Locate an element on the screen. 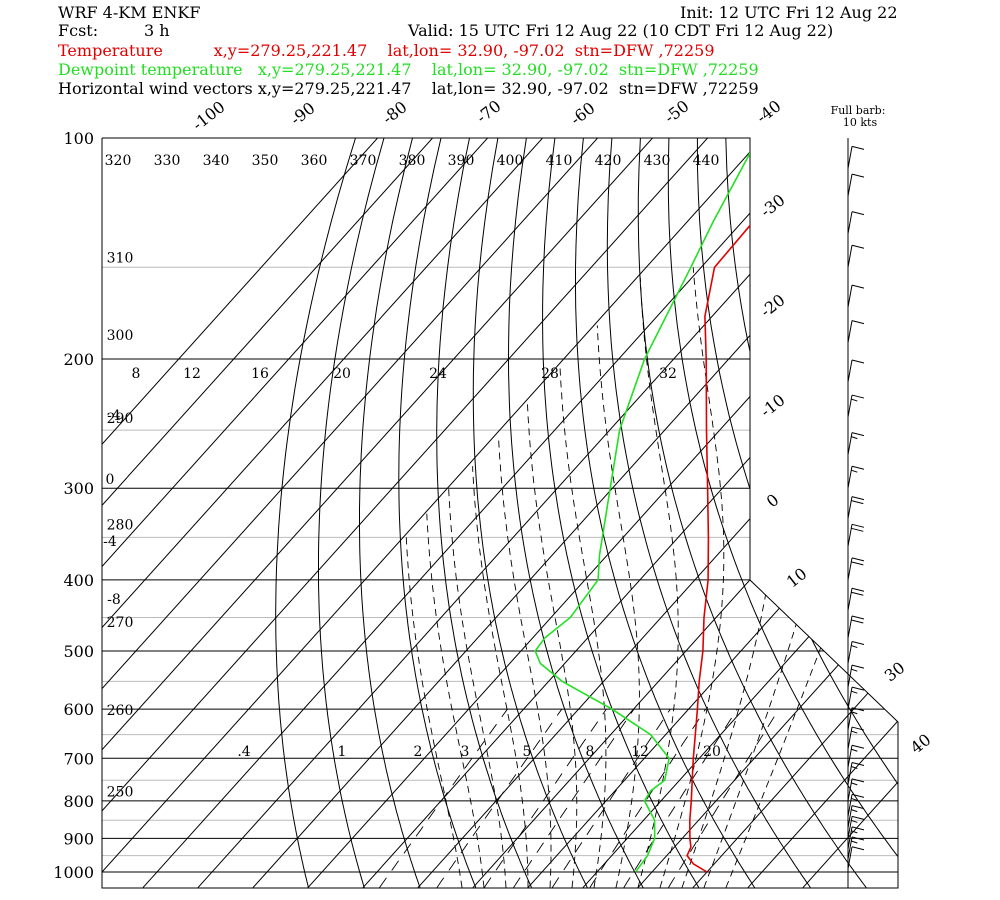 This screenshot has width=1000, height=900. isotherm is located at coordinates (822, 513).